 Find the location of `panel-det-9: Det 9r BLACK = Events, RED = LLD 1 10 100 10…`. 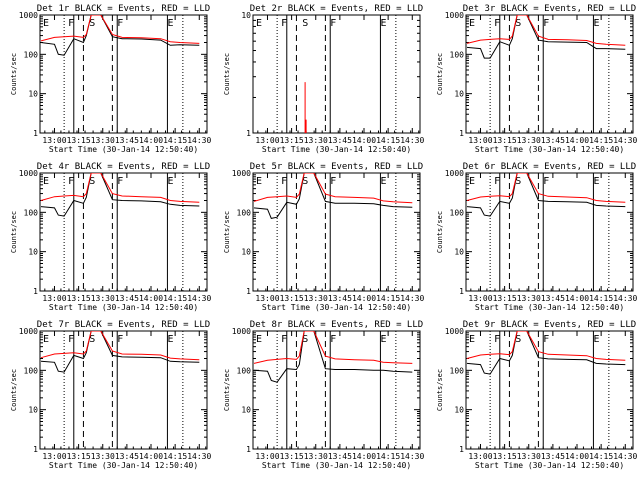

panel-det-9: Det 9r BLACK = Events, RED = LLD 1 10 100 10… is located at coordinates (536, 395).